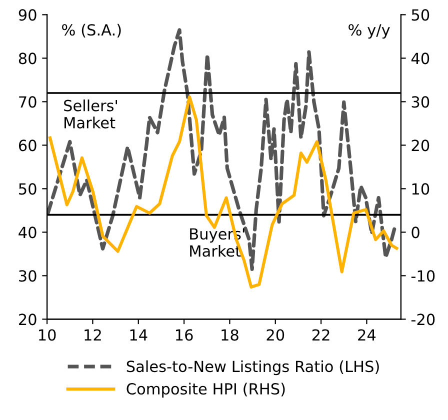  I want to click on y-tick-label: 40, so click(27, 232).